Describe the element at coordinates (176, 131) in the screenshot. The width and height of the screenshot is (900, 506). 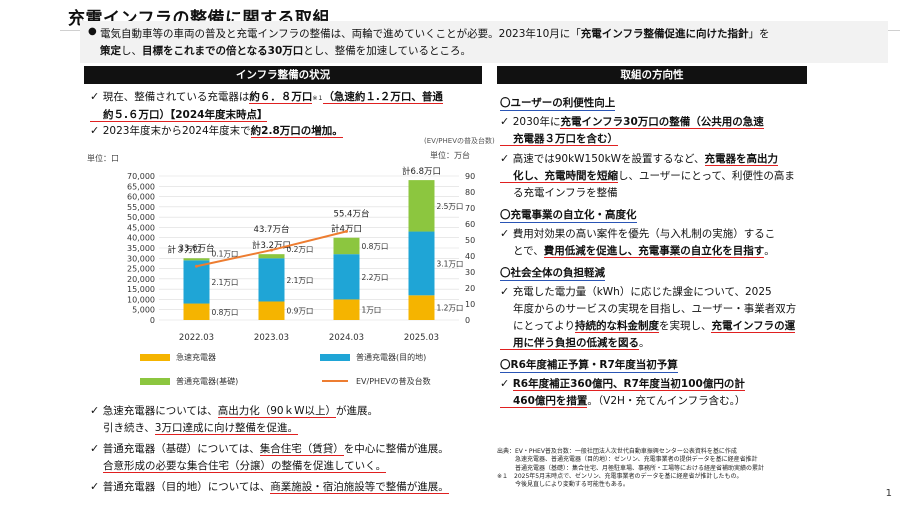
I see `left-b2-a: 2023年度末から2024年度末で` at that location.